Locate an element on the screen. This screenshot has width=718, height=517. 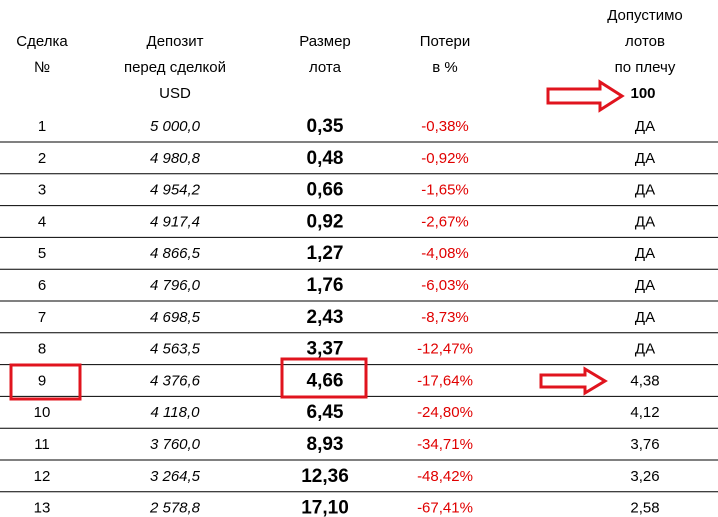
cell: 3 760,0 is located at coordinates (175, 444).